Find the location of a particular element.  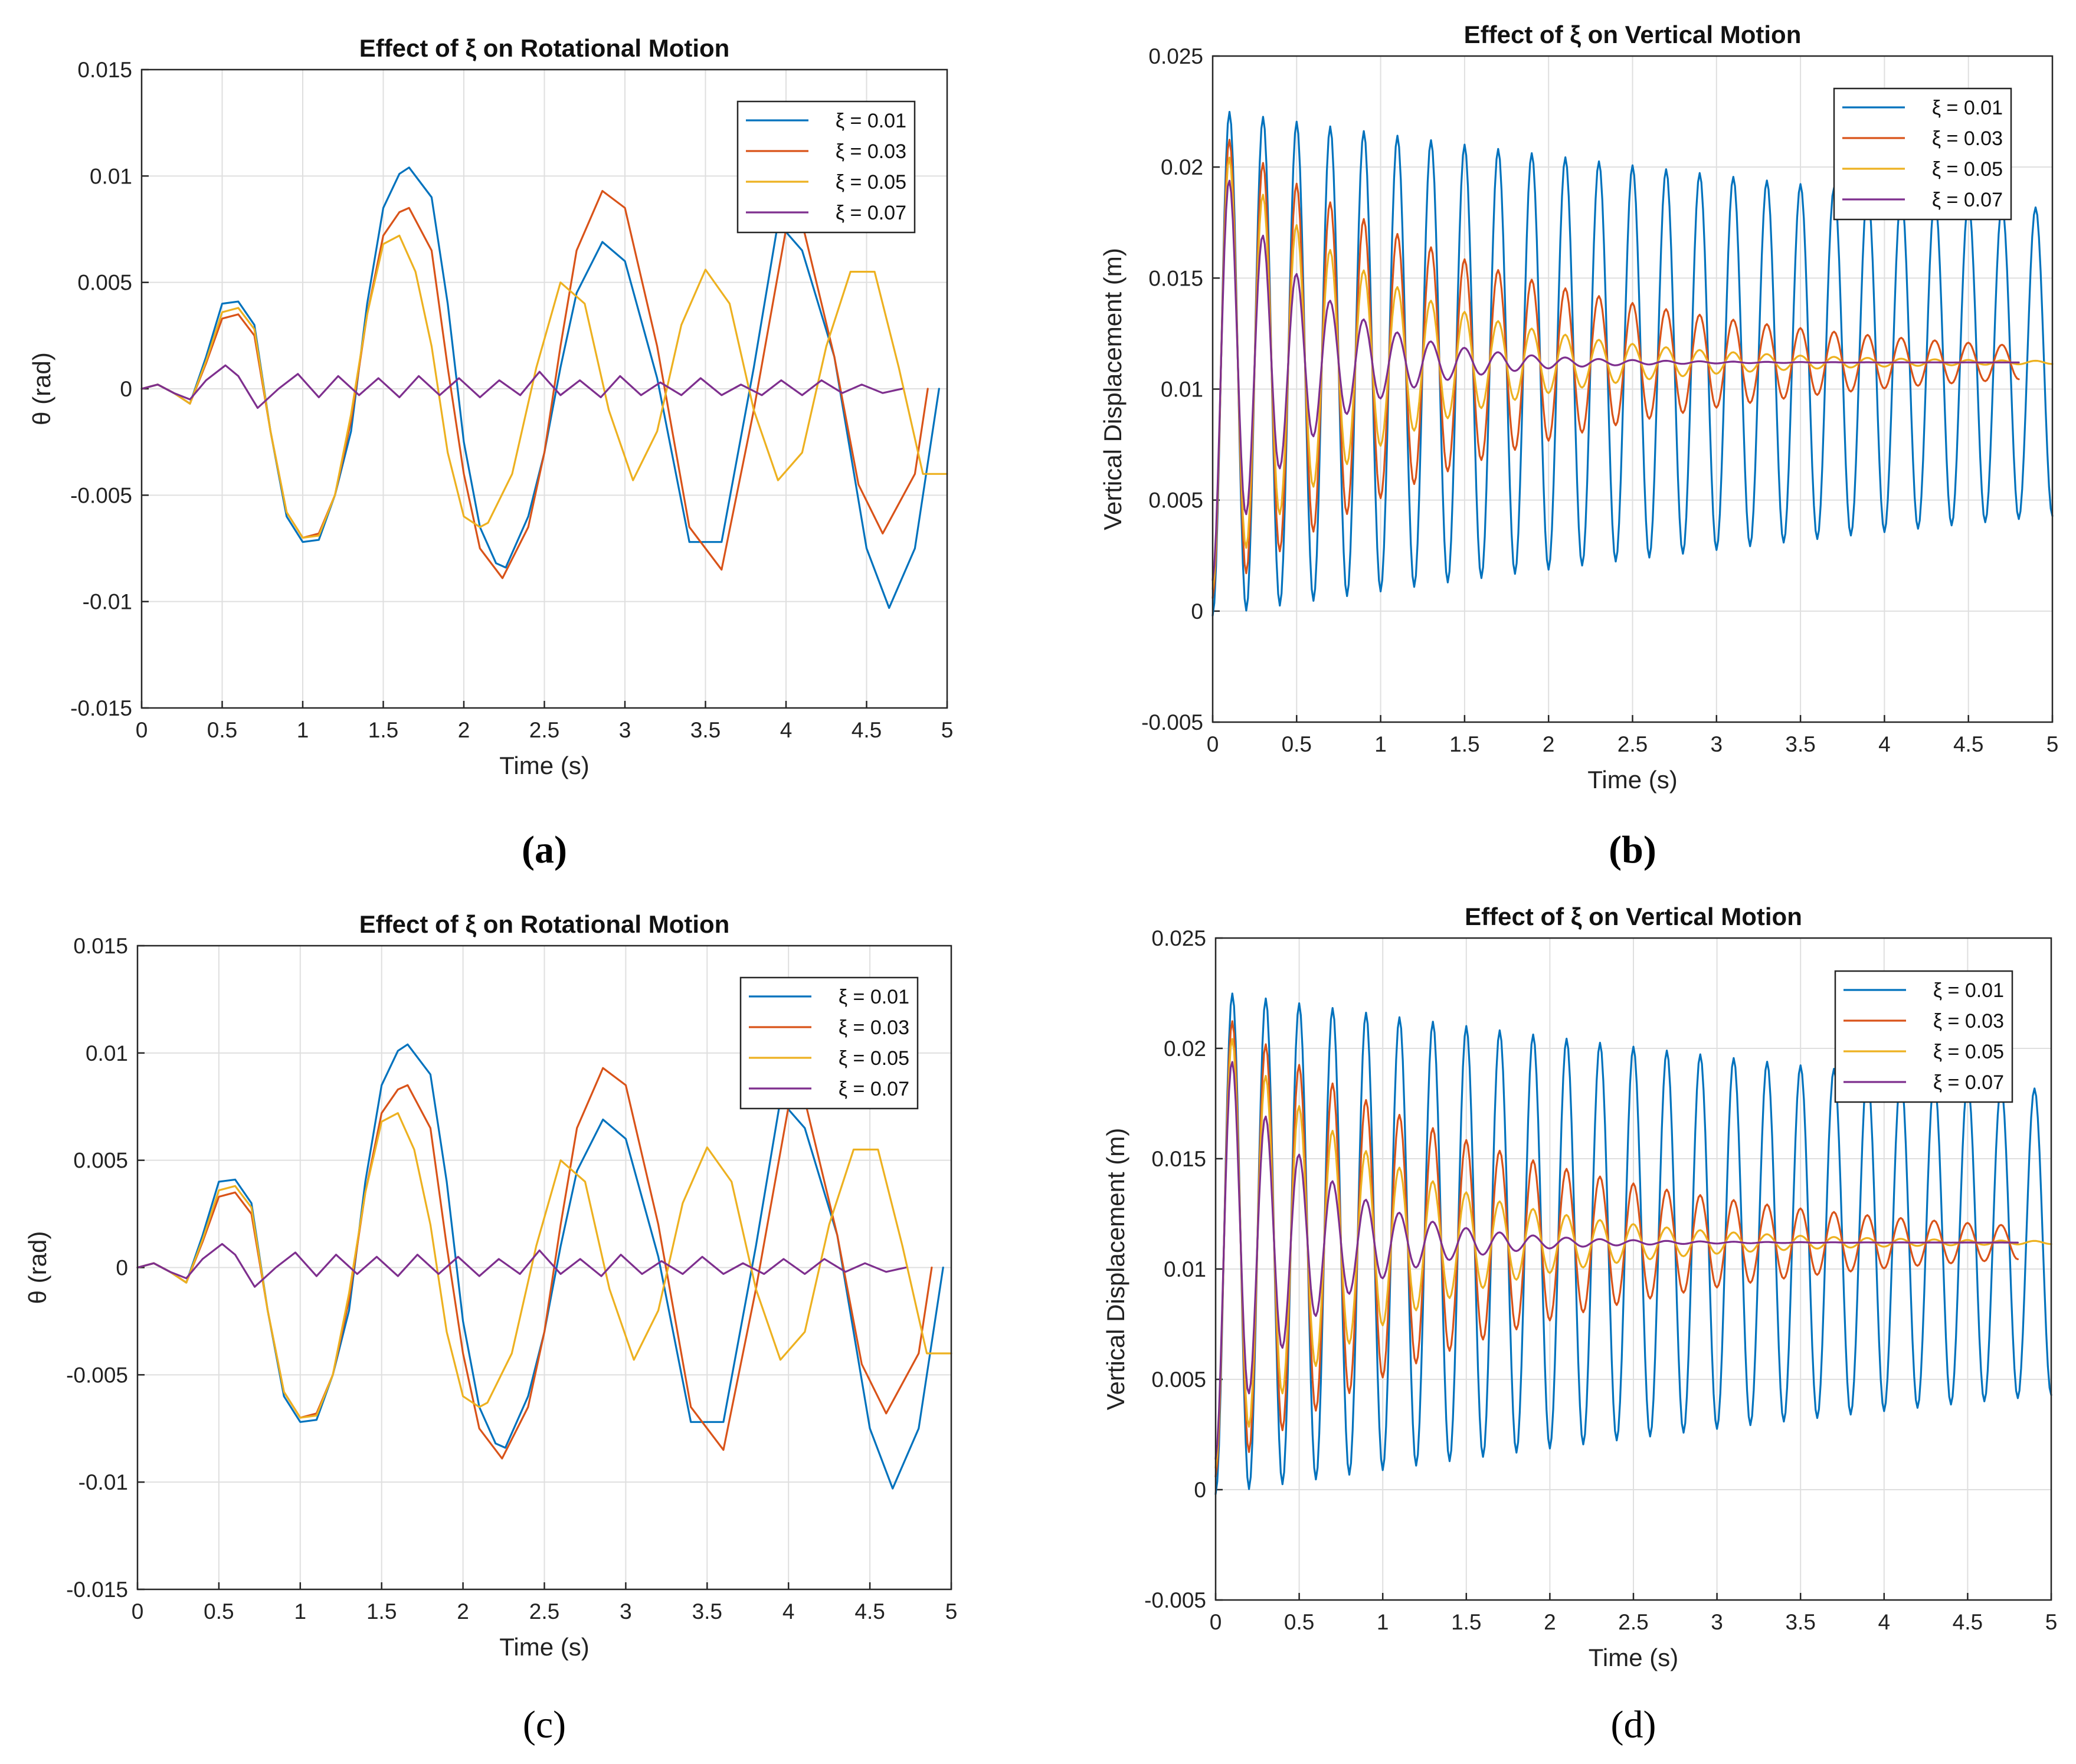

y-tick-label: -0.01 is located at coordinates (103, 1482).